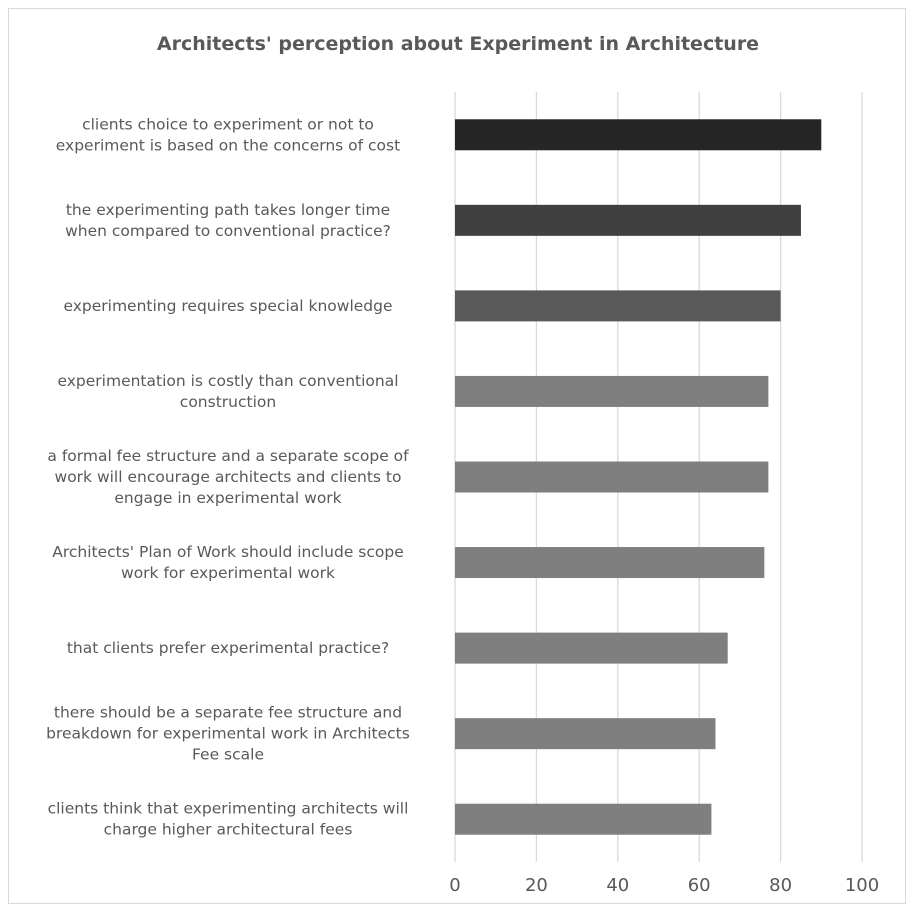 The width and height of the screenshot is (908, 906). Describe the element at coordinates (228, 755) in the screenshot. I see `category-label-line: Fee scale` at that location.